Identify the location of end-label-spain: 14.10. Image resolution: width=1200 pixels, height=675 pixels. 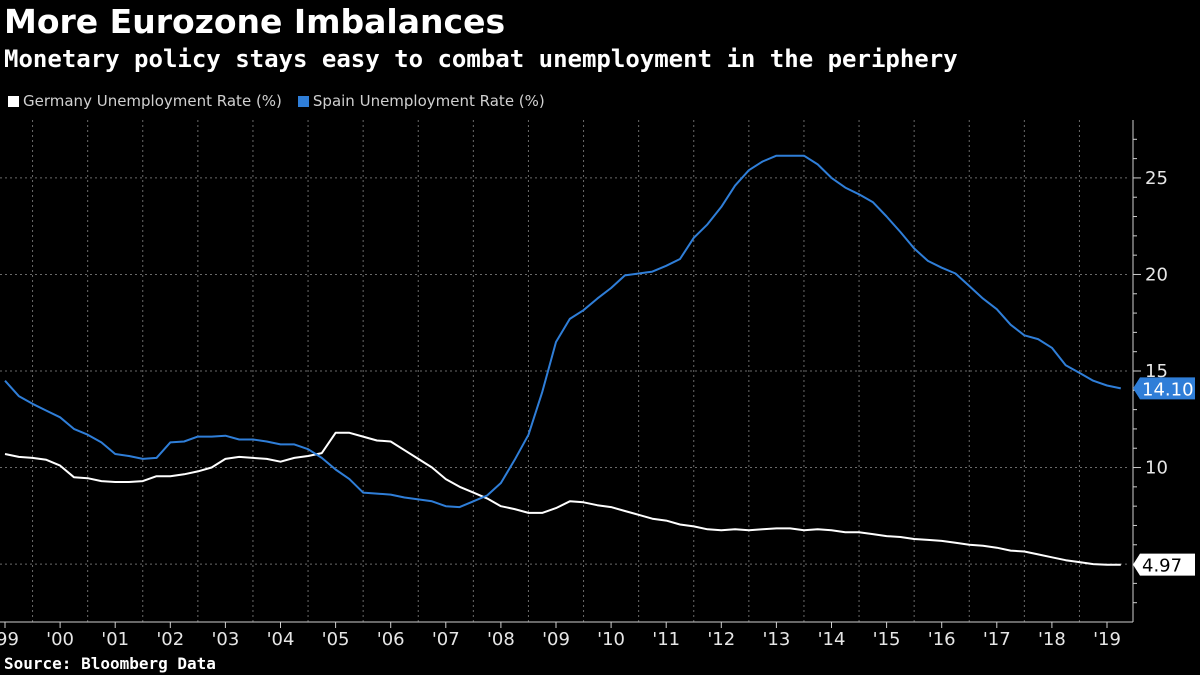
(1168, 389).